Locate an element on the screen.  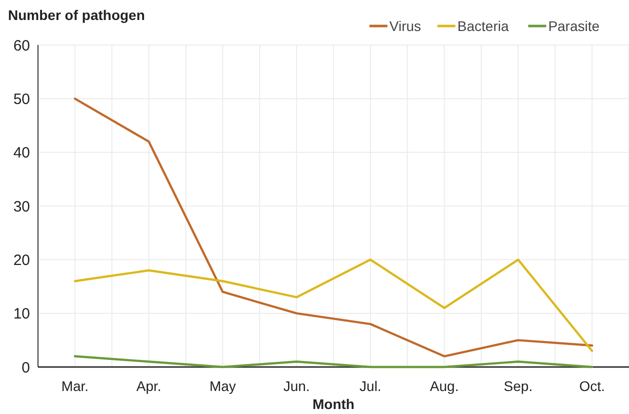
x-tick-label: Oct. is located at coordinates (592, 386).